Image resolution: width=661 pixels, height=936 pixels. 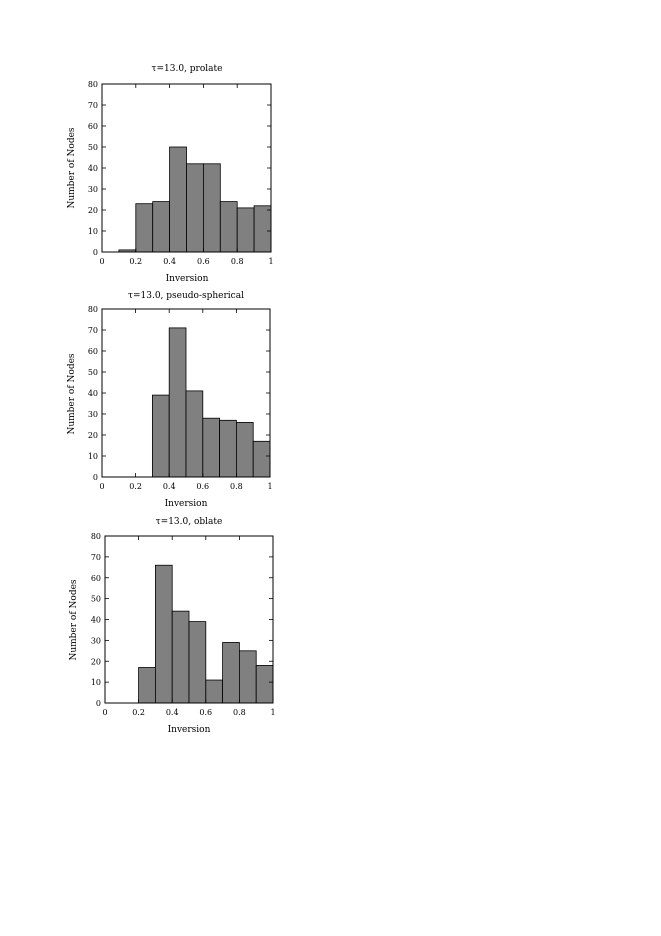 I want to click on chart-title: τ=13.0, pseudo-spherical, so click(x=186, y=296).